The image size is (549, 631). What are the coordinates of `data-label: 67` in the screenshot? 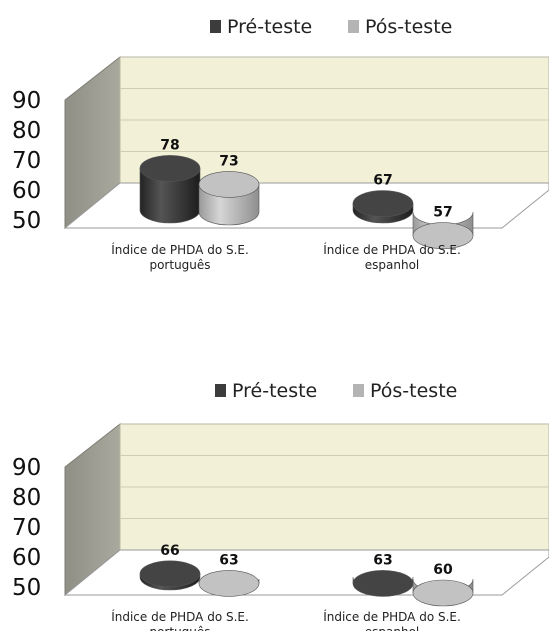 It's located at (382, 181).